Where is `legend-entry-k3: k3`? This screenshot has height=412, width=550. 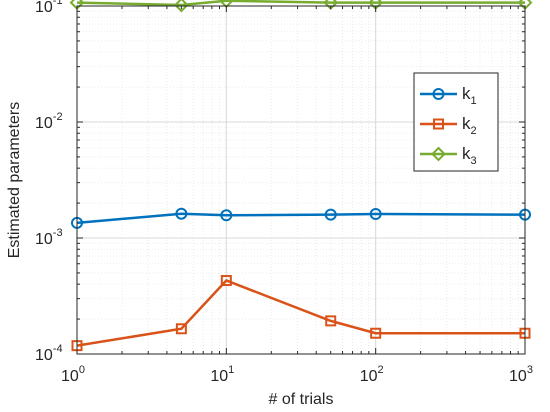
legend-entry-k3: k3 is located at coordinates (448, 155).